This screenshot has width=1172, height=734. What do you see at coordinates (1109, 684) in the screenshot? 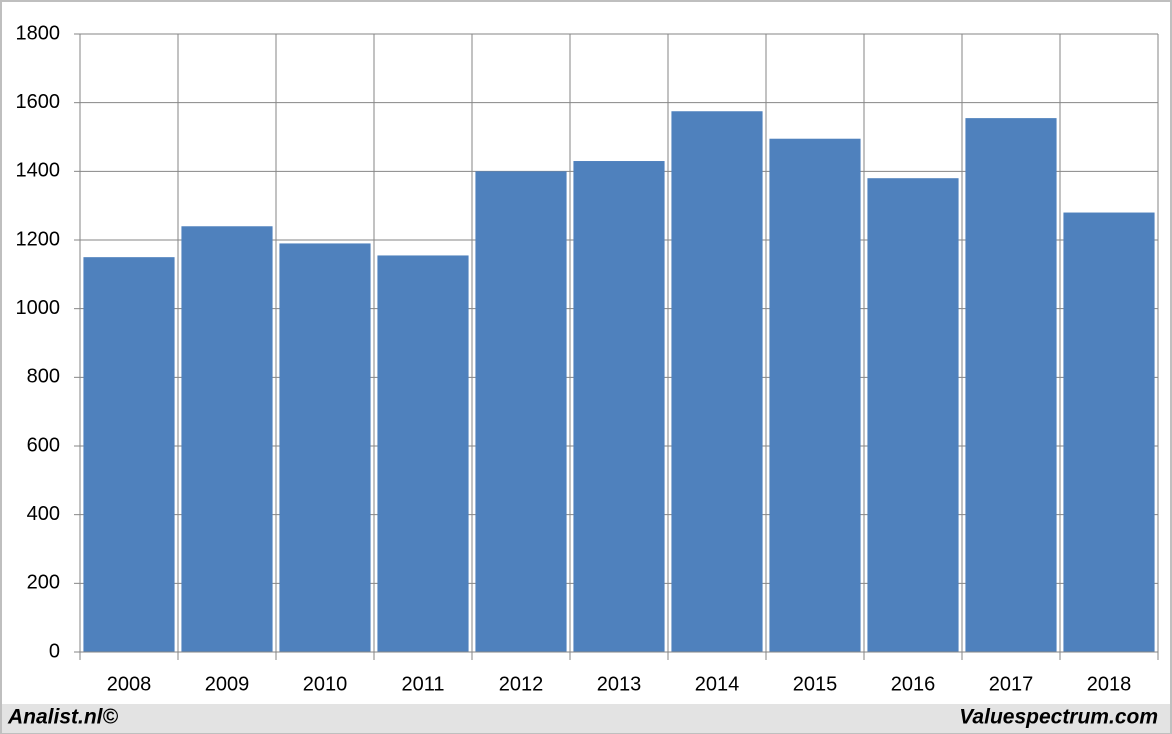
I see `x-tick-label: 2018` at bounding box center [1109, 684].